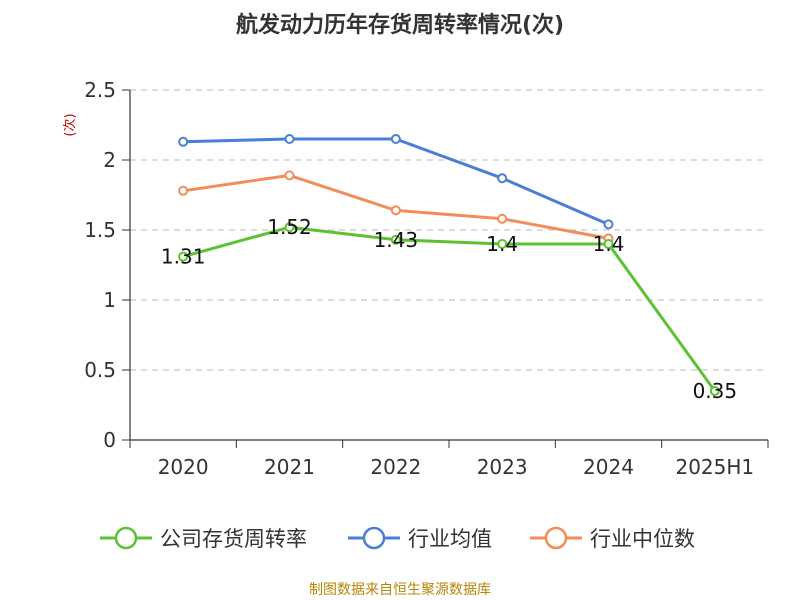  What do you see at coordinates (289, 467) in the screenshot?
I see `x-tick-label: 2021` at bounding box center [289, 467].